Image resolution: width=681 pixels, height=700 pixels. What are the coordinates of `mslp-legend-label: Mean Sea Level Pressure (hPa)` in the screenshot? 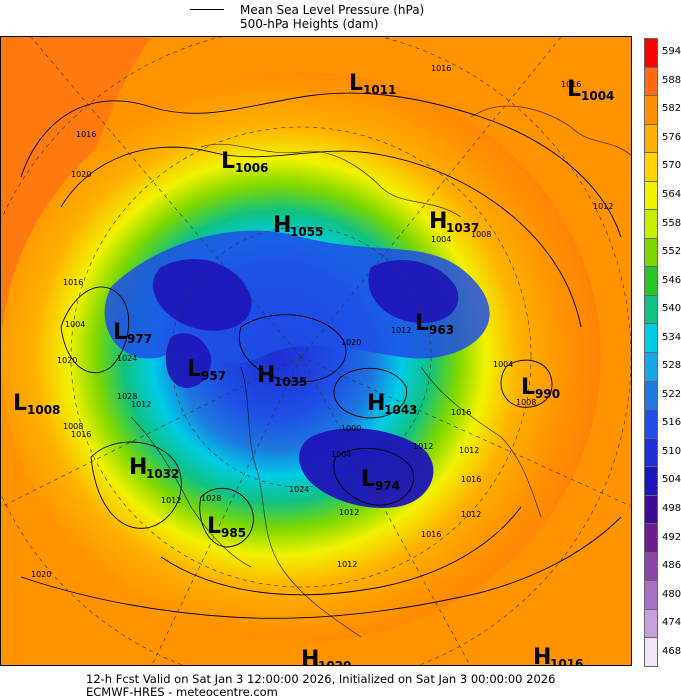 It's located at (332, 10).